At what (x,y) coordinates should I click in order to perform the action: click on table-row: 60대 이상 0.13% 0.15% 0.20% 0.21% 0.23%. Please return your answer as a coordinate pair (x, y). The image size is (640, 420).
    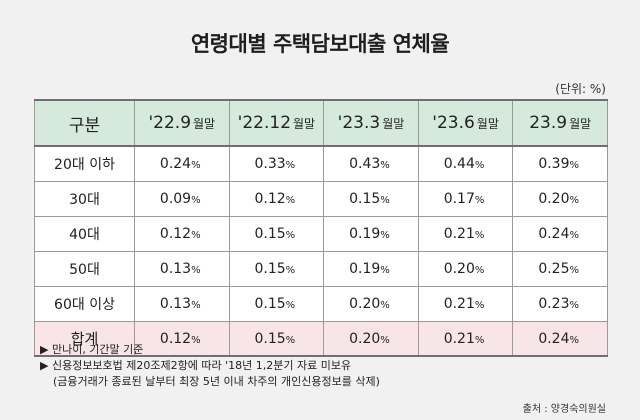
    Looking at the image, I should click on (321, 304).